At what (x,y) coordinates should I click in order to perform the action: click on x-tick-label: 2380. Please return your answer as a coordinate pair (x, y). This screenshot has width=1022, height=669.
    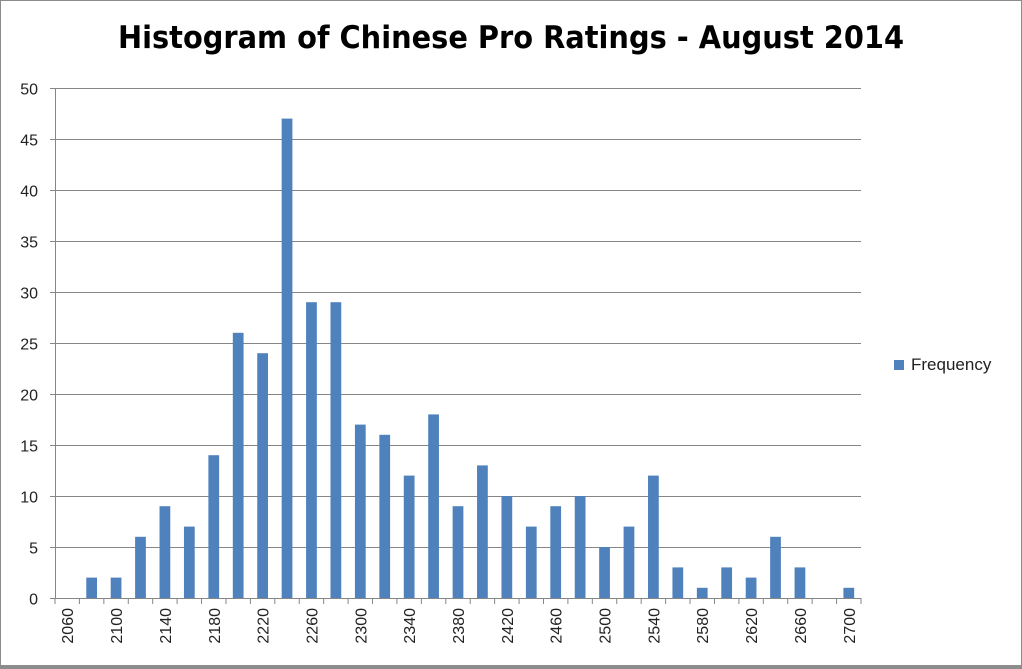
    Looking at the image, I should click on (459, 626).